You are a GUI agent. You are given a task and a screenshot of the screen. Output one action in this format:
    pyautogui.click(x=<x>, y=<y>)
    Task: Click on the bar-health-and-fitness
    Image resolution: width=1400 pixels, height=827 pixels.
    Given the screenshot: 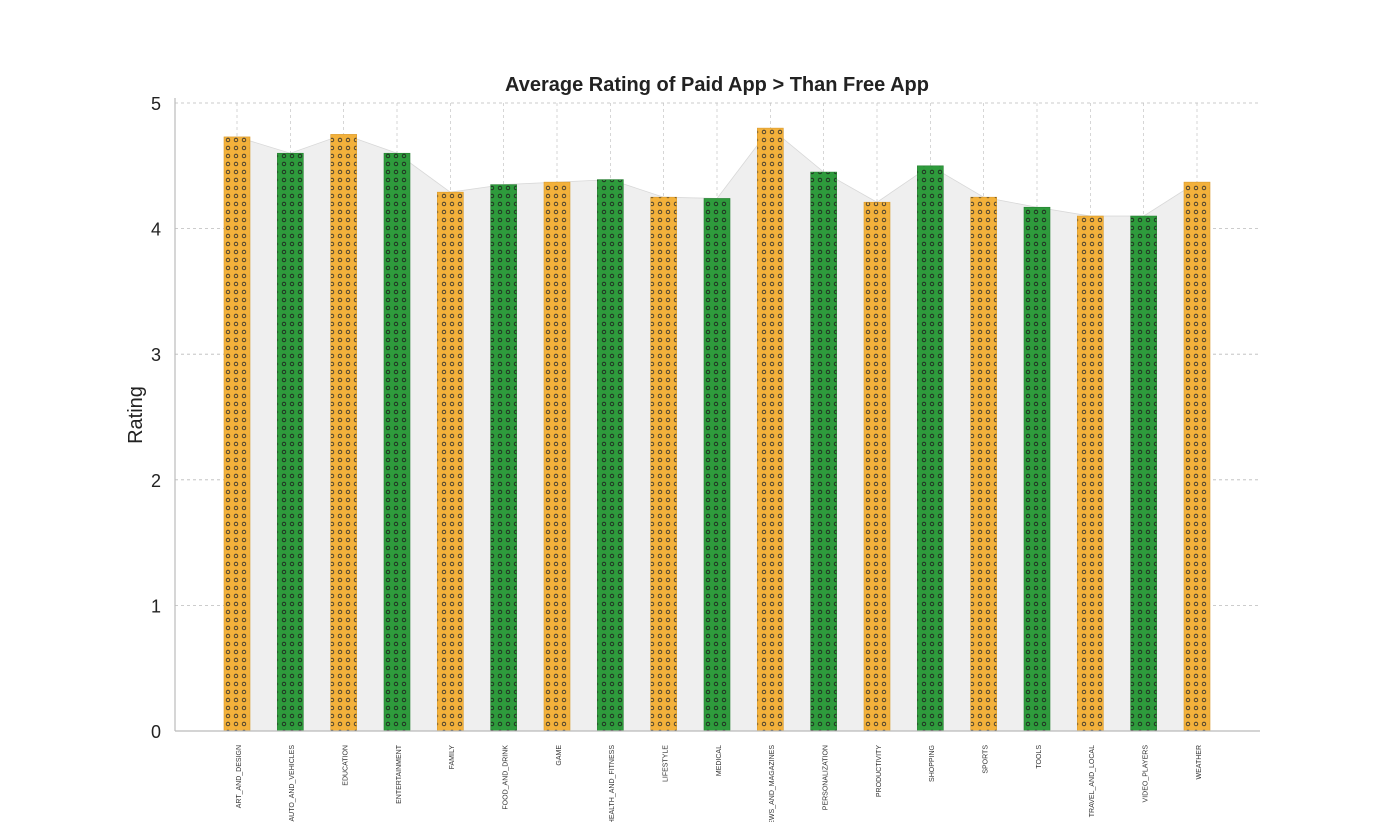 What is the action you would take?
    pyautogui.click(x=610, y=455)
    